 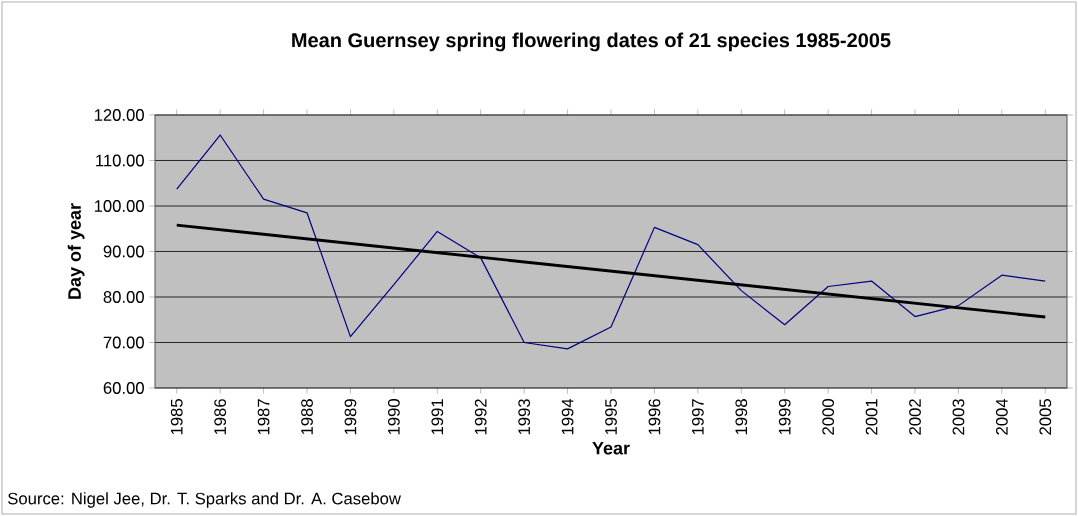 I want to click on y-tick-label: 80.00, so click(x=123, y=297).